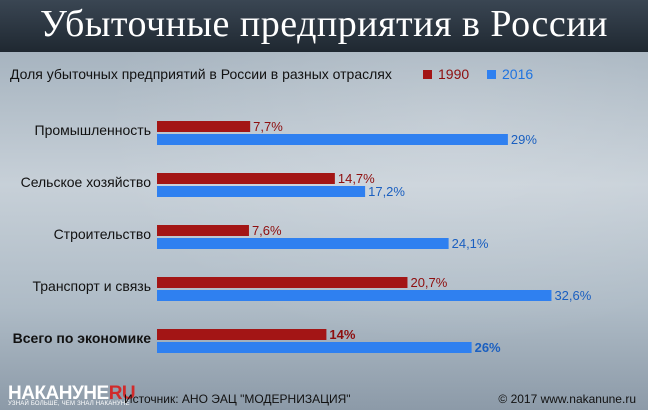 The height and width of the screenshot is (410, 648). I want to click on category-label: Строительство, so click(103, 234).